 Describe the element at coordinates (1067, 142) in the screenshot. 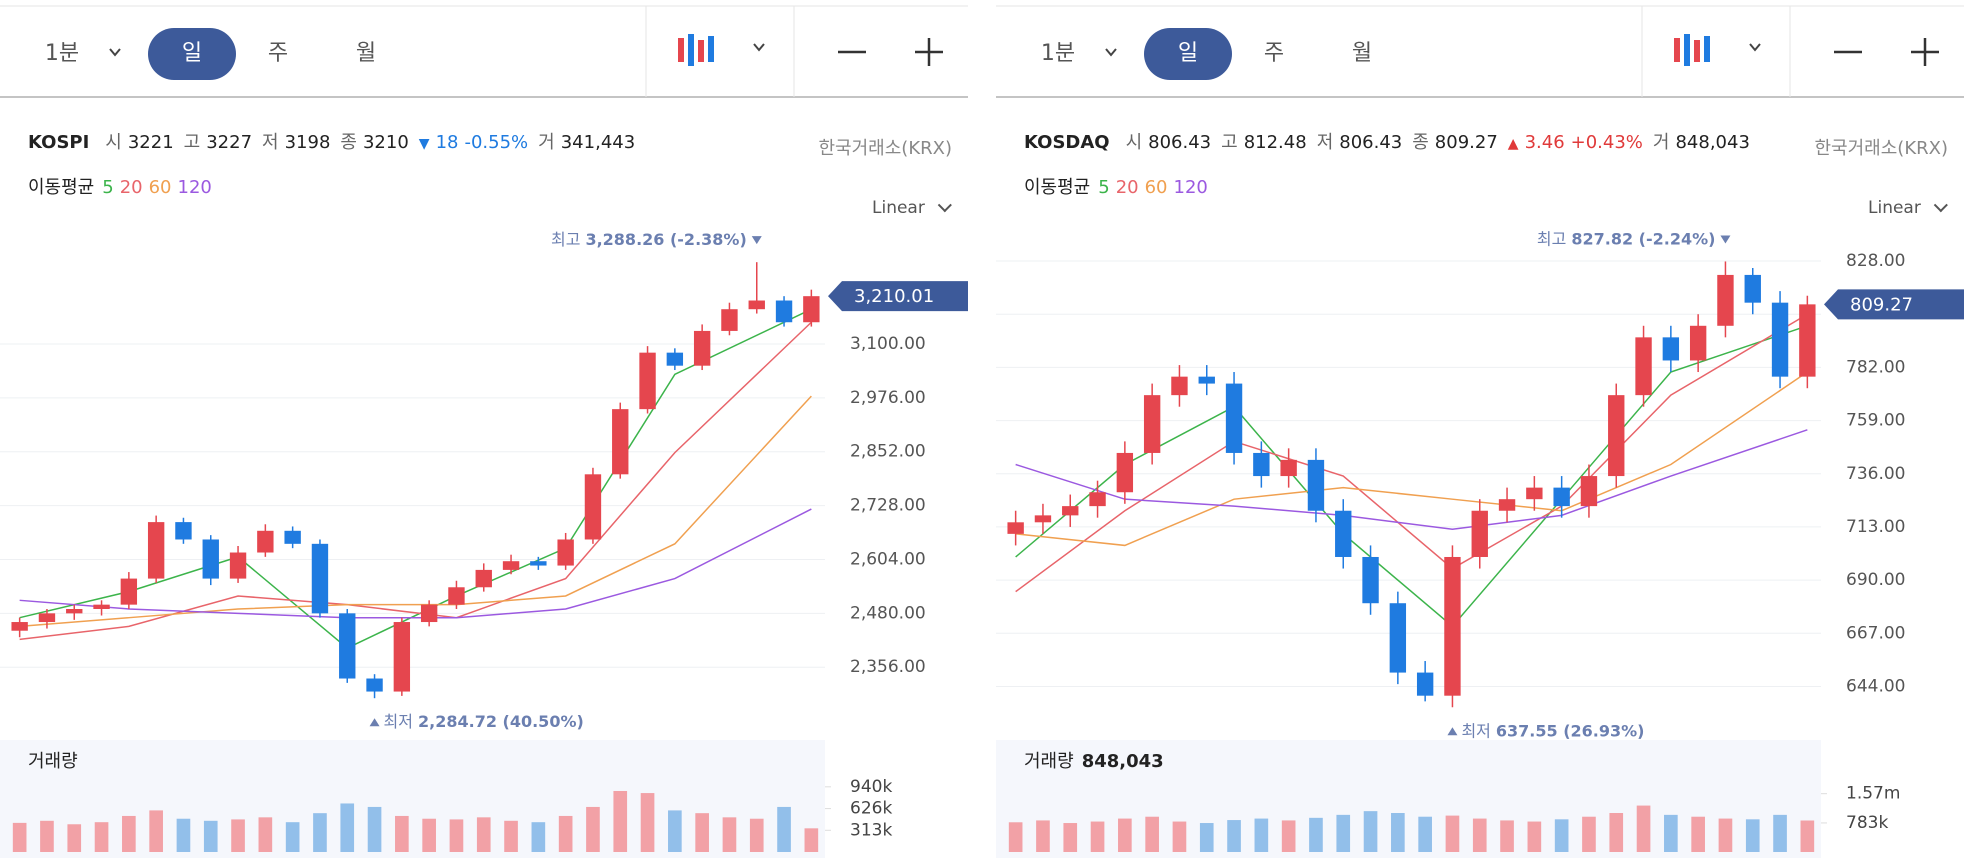

I see `symbol: KOSDAQ` at that location.